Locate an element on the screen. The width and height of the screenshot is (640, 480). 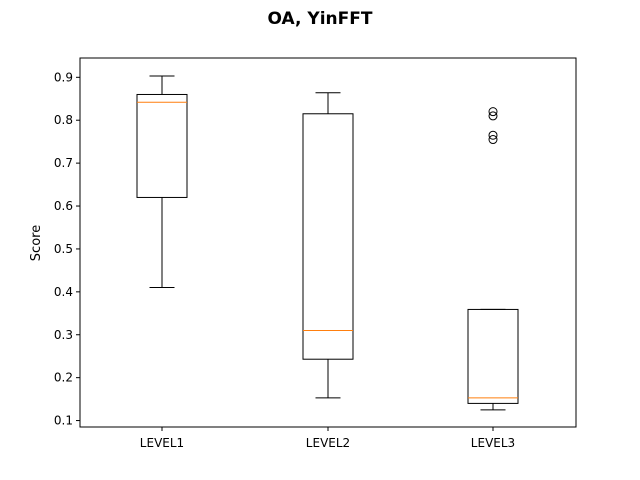
y-tick-label: 0.4 is located at coordinates (63, 292).